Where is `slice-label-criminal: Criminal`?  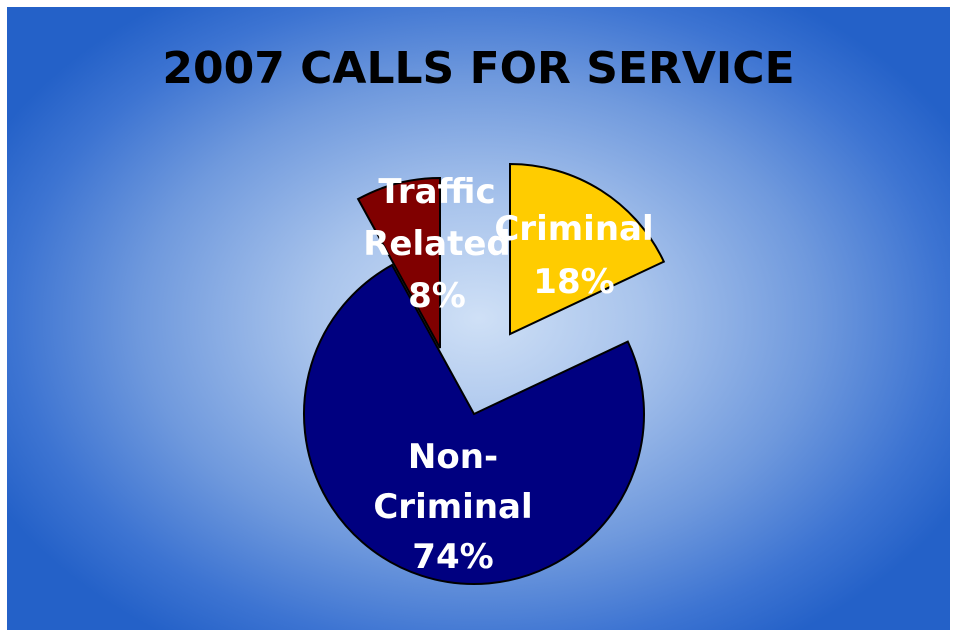 slice-label-criminal: Criminal is located at coordinates (573, 229).